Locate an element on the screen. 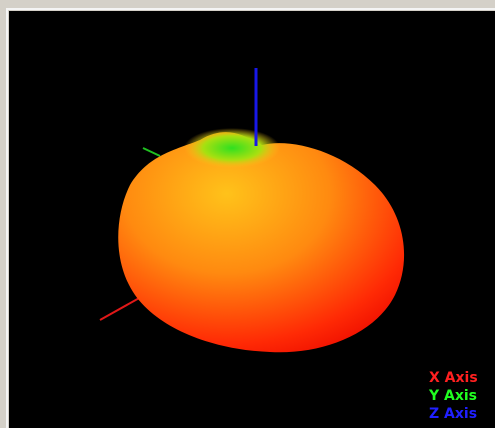 The image size is (495, 428). legend-label: Y Axis is located at coordinates (452, 396).